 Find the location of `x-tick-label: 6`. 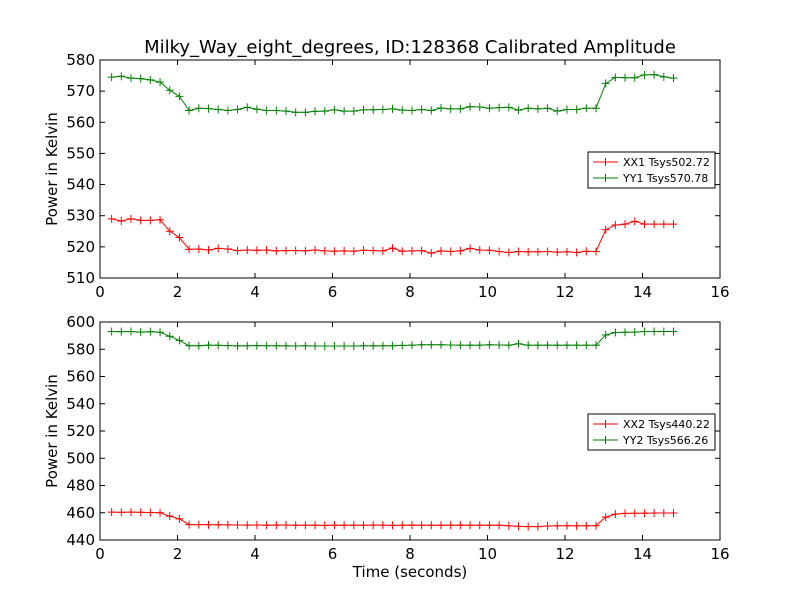

x-tick-label: 6 is located at coordinates (333, 292).